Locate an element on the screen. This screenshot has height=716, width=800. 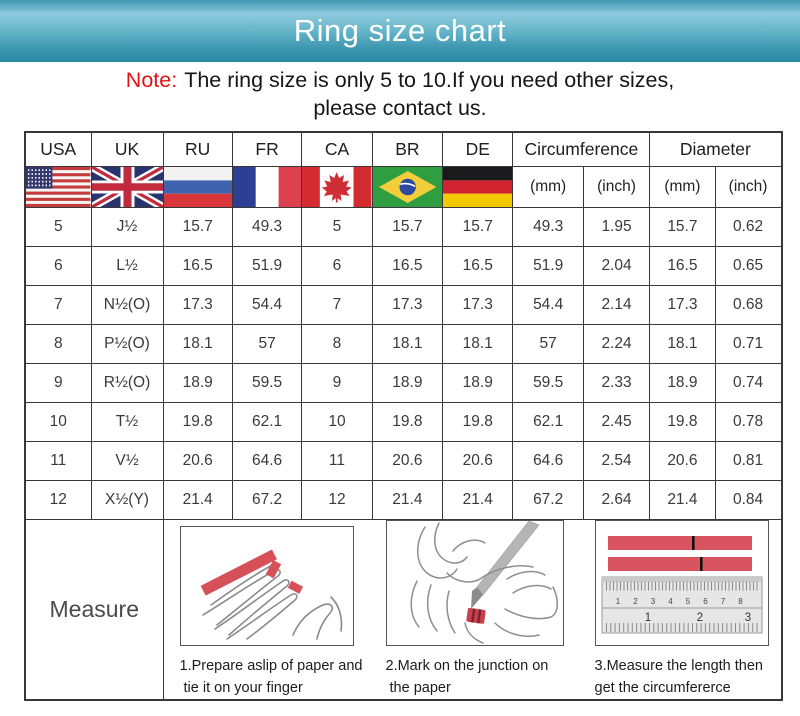
cell-usa: 11 is located at coordinates (58, 461).